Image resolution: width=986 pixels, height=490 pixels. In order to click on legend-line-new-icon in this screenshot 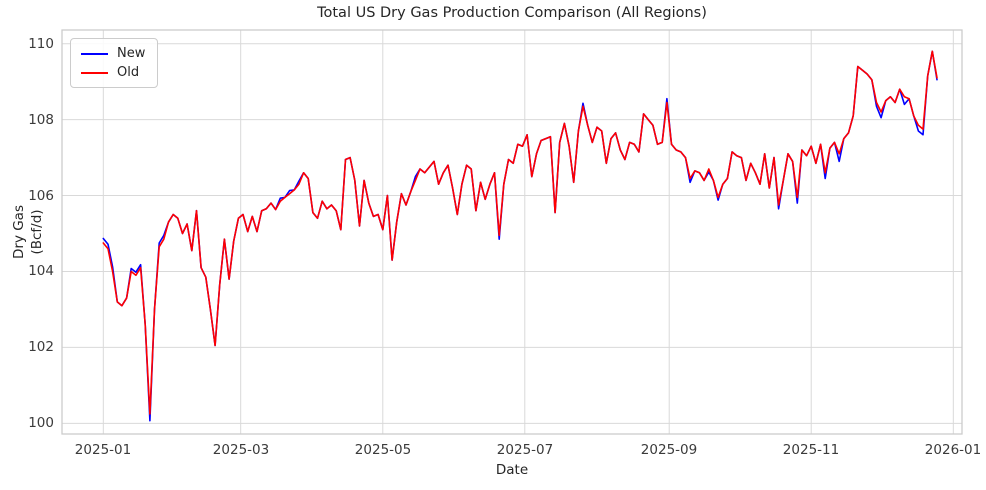, I will do `click(94, 53)`.